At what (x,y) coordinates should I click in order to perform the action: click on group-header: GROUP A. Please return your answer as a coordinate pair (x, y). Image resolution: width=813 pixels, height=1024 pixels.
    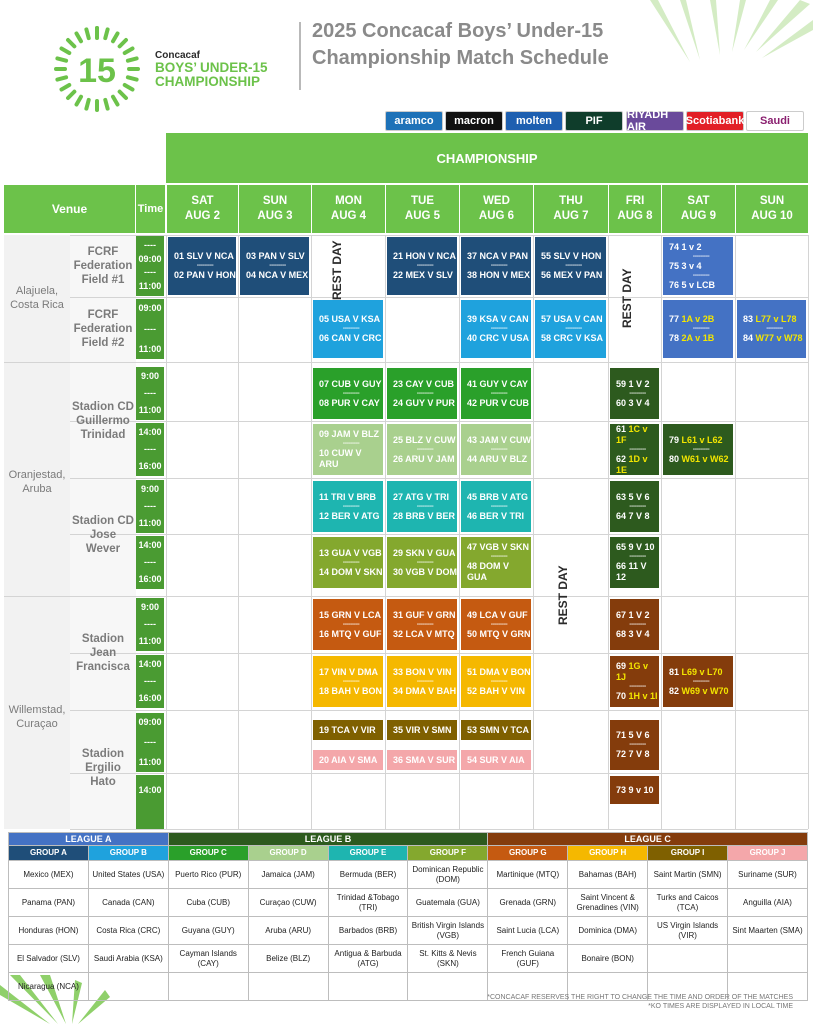
    Looking at the image, I should click on (48, 853).